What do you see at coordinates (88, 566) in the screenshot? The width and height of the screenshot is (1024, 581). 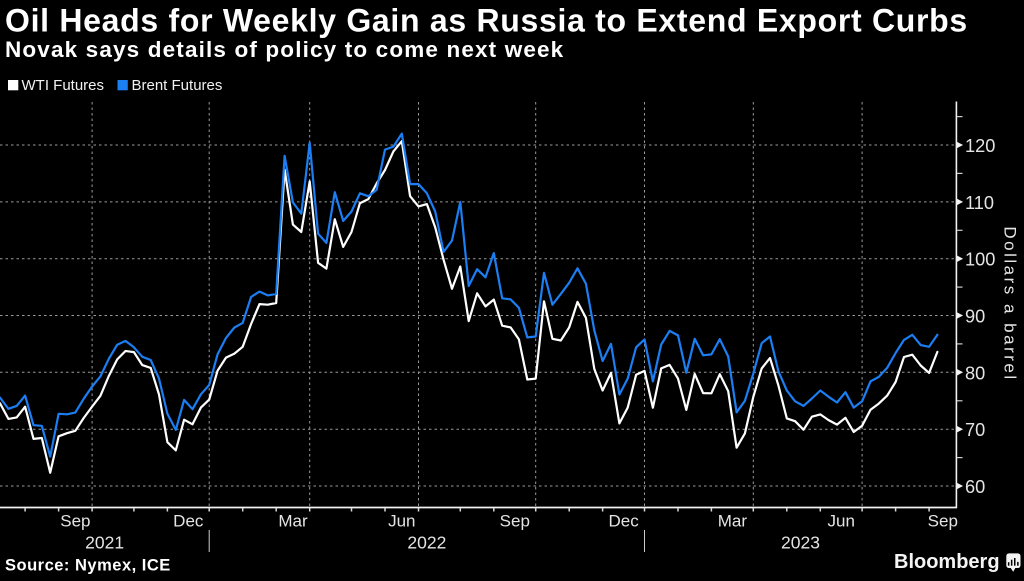 I see `svg-text: Source: Nymex, ICE` at bounding box center [88, 566].